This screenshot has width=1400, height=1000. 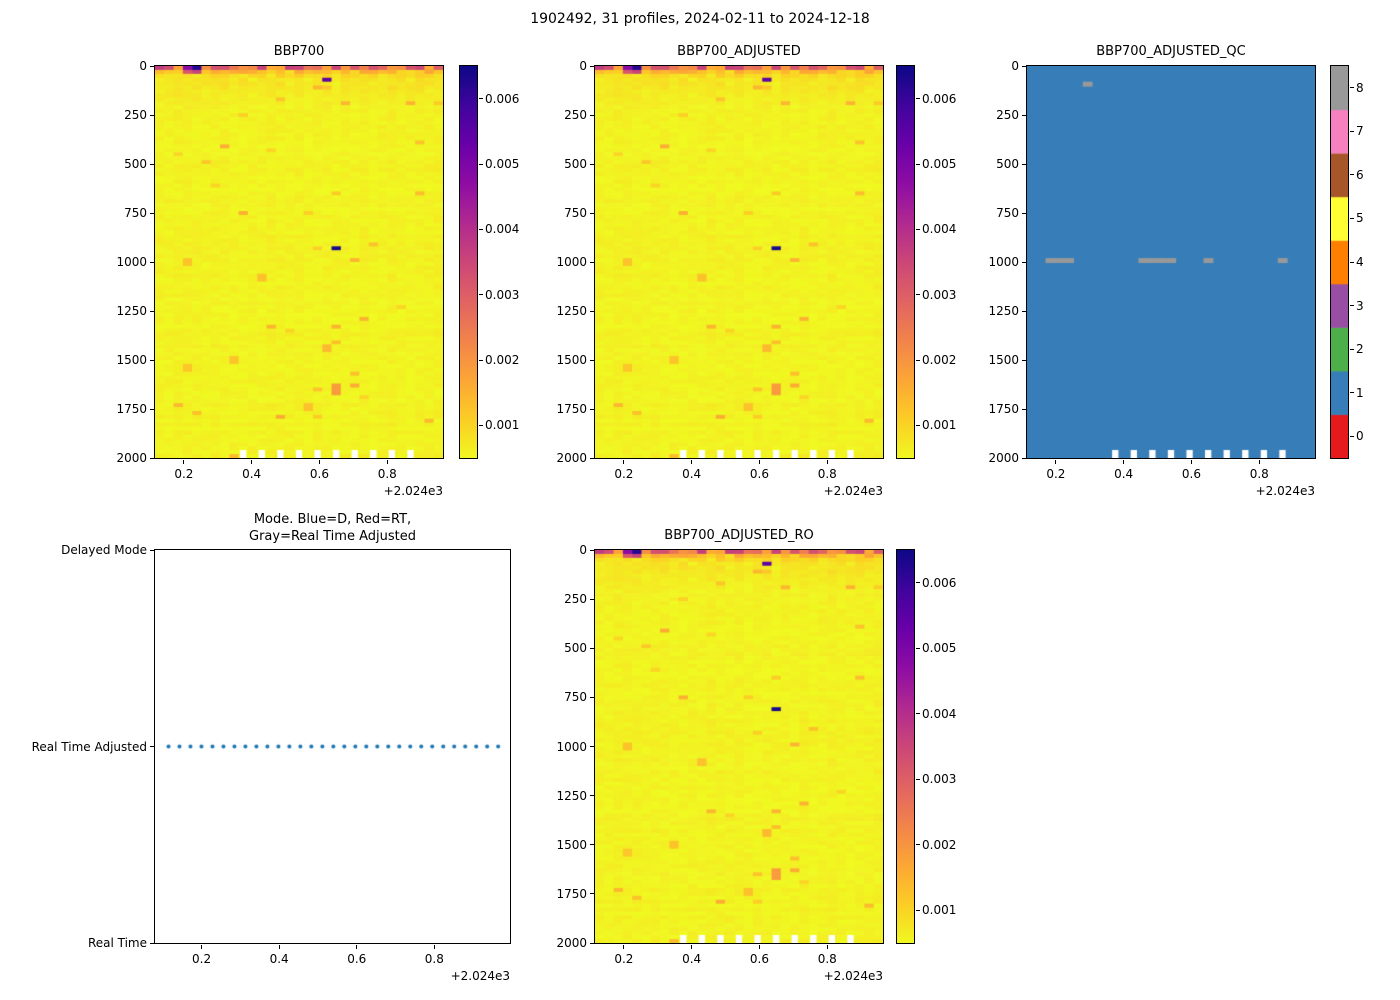 I want to click on bbp700-adjusted-heatmap-canvas, so click(x=739, y=262).